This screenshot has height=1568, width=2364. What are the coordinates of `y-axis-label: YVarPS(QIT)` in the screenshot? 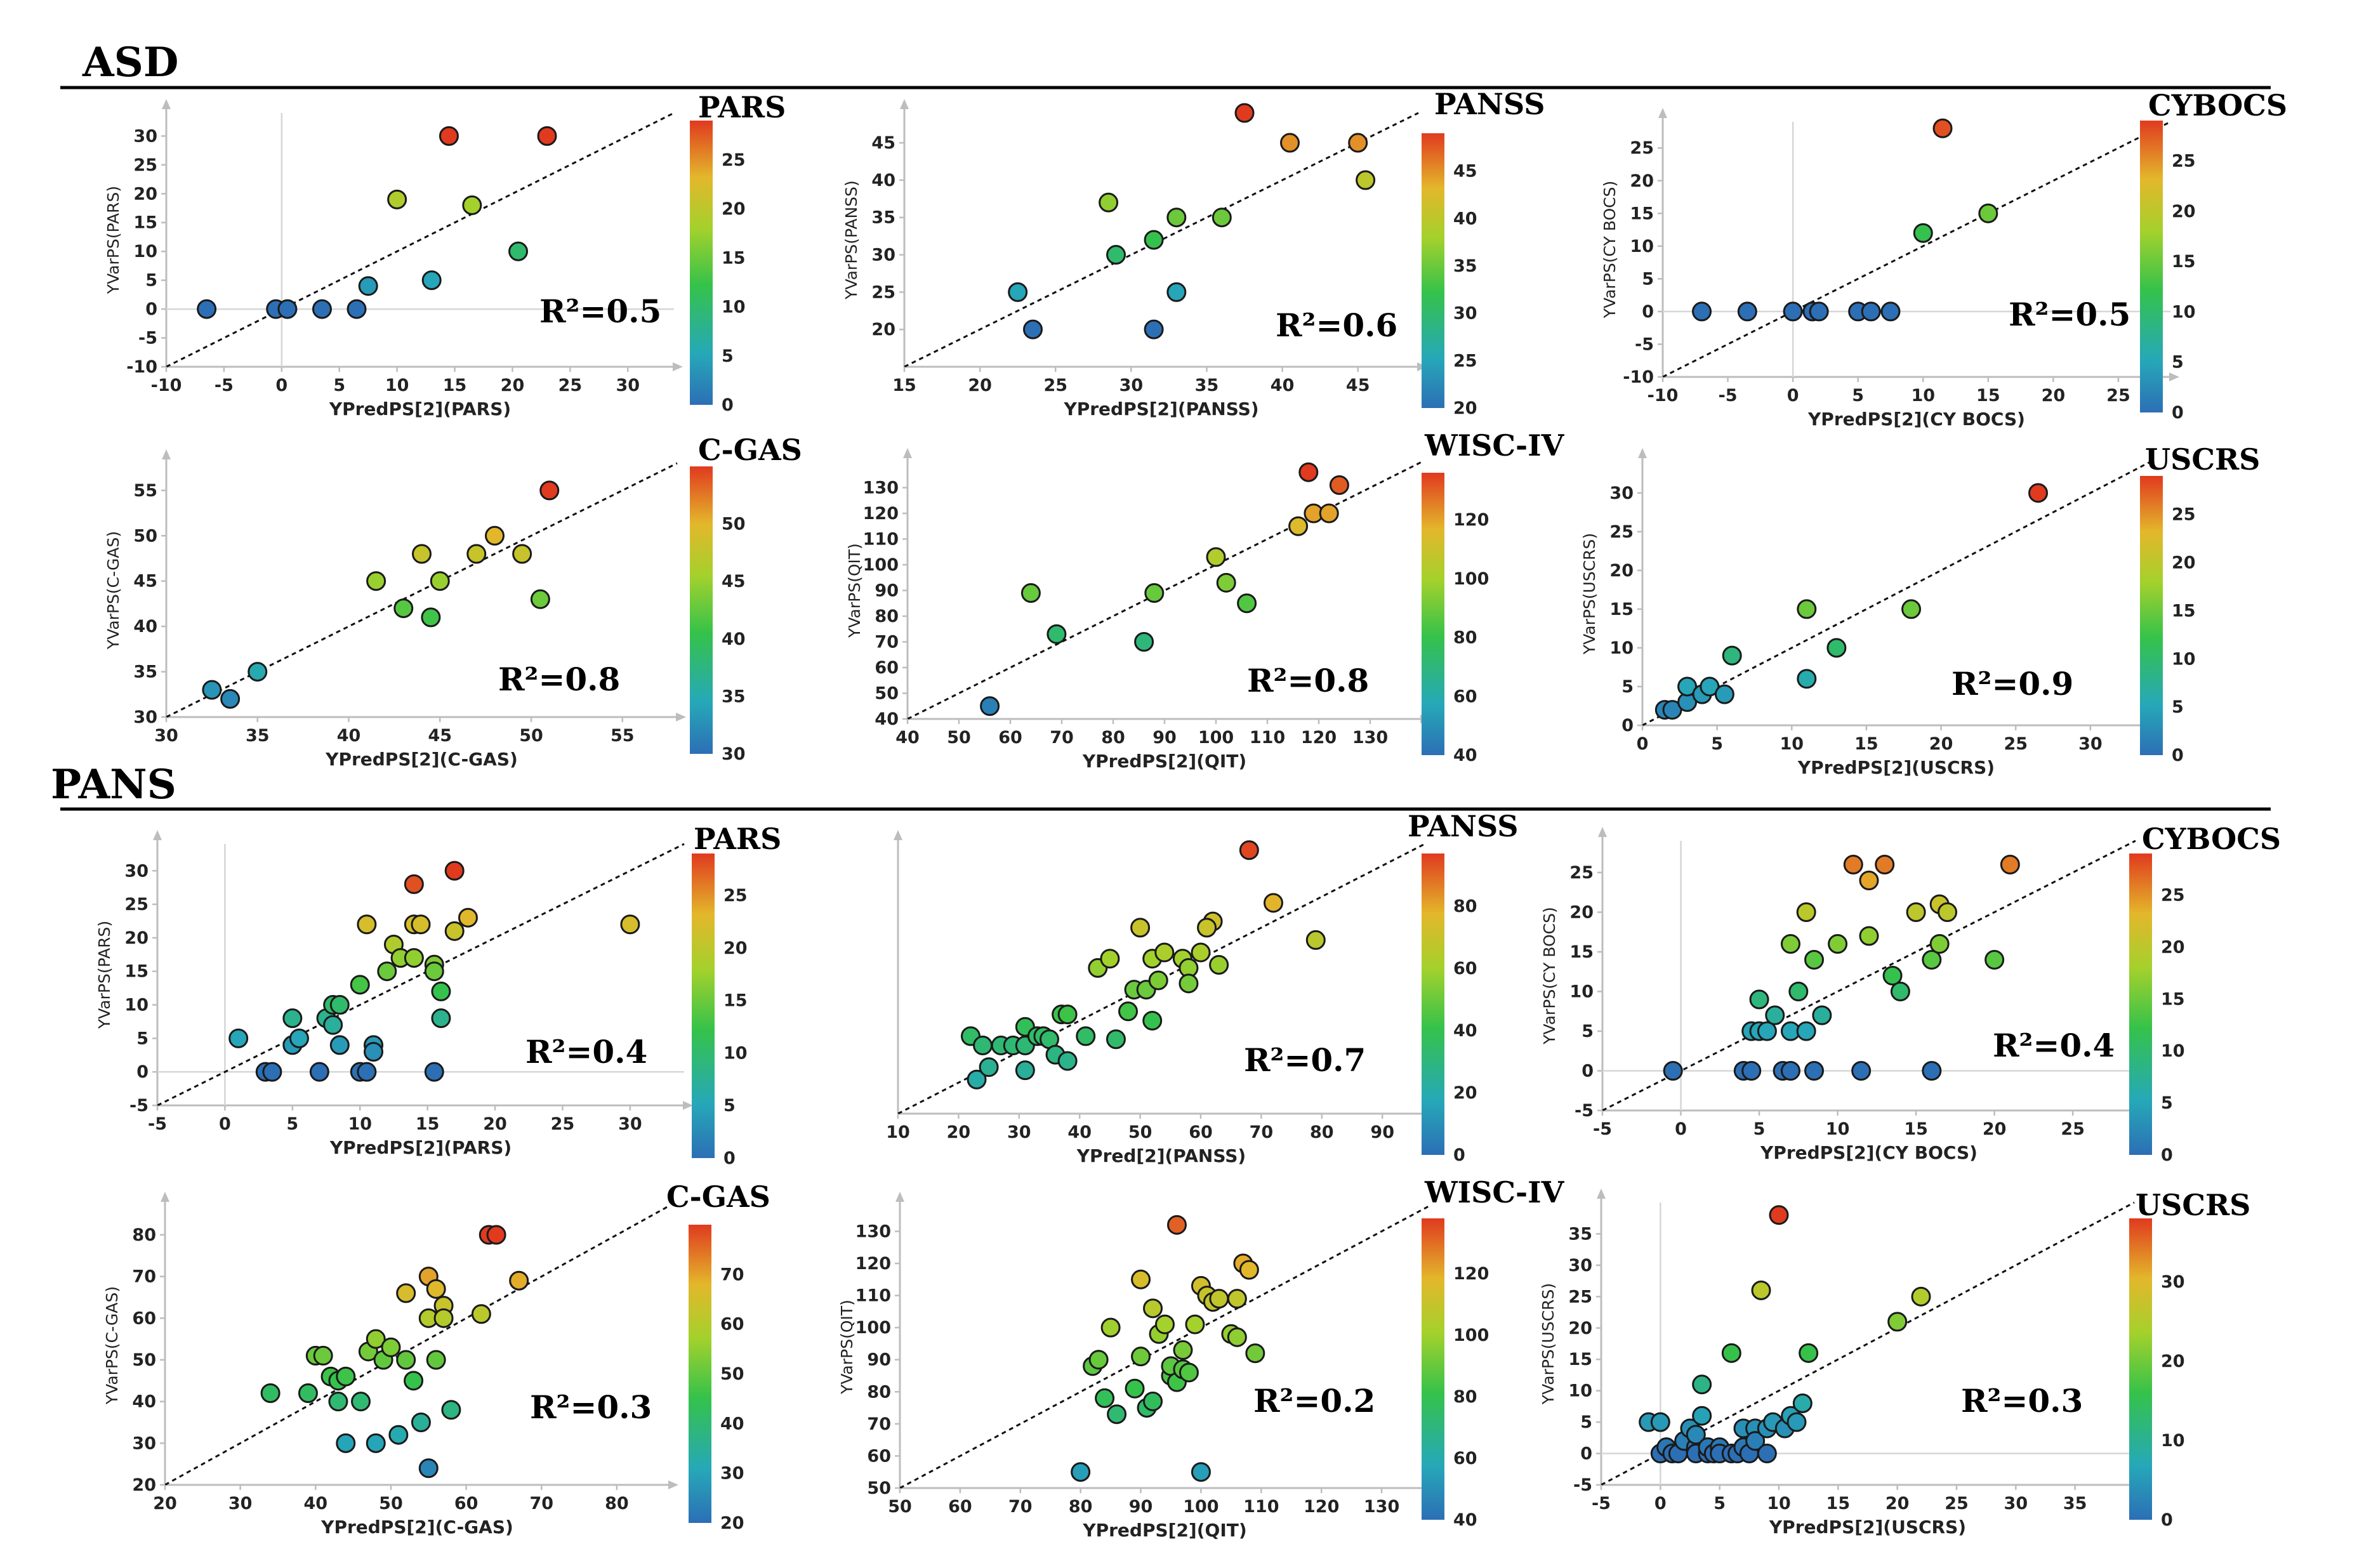 It's located at (854, 590).